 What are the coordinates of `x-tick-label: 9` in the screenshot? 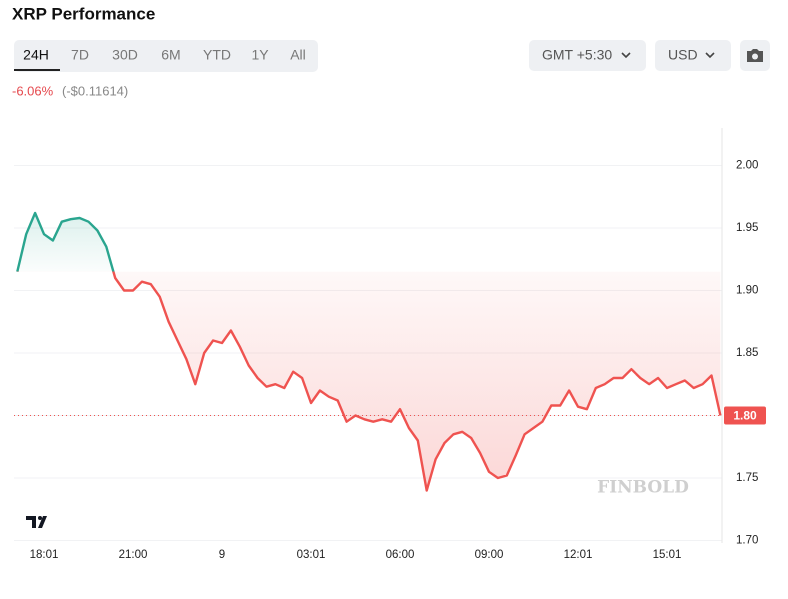 It's located at (222, 555).